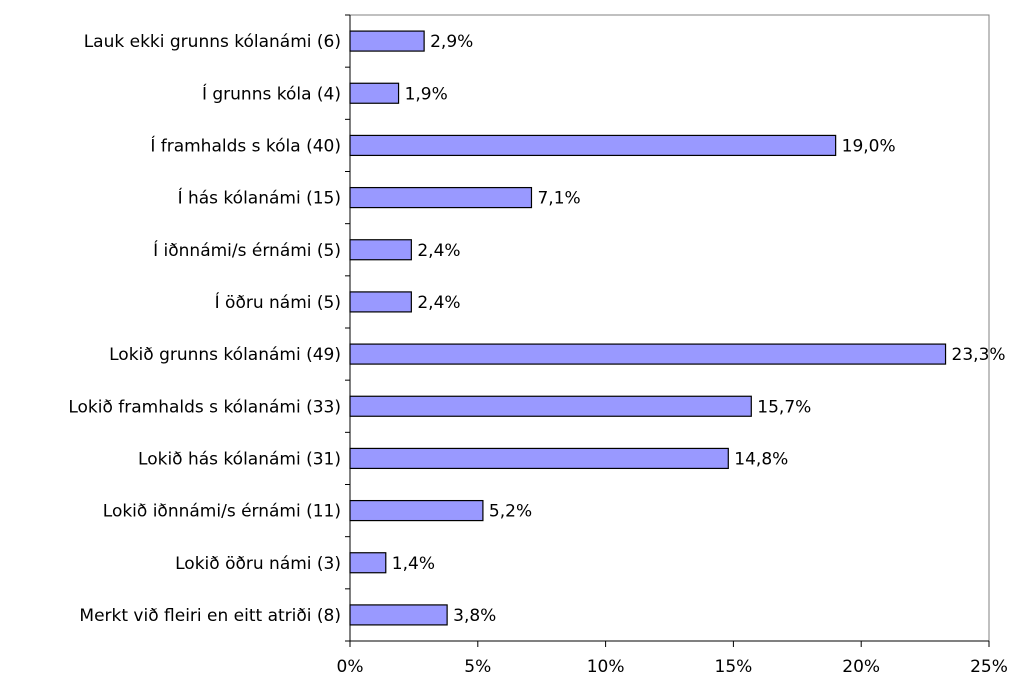 Image resolution: width=1023 pixels, height=686 pixels. Describe the element at coordinates (225, 355) in the screenshot. I see `category-label: Lokið grunns kólanámi (49)` at that location.